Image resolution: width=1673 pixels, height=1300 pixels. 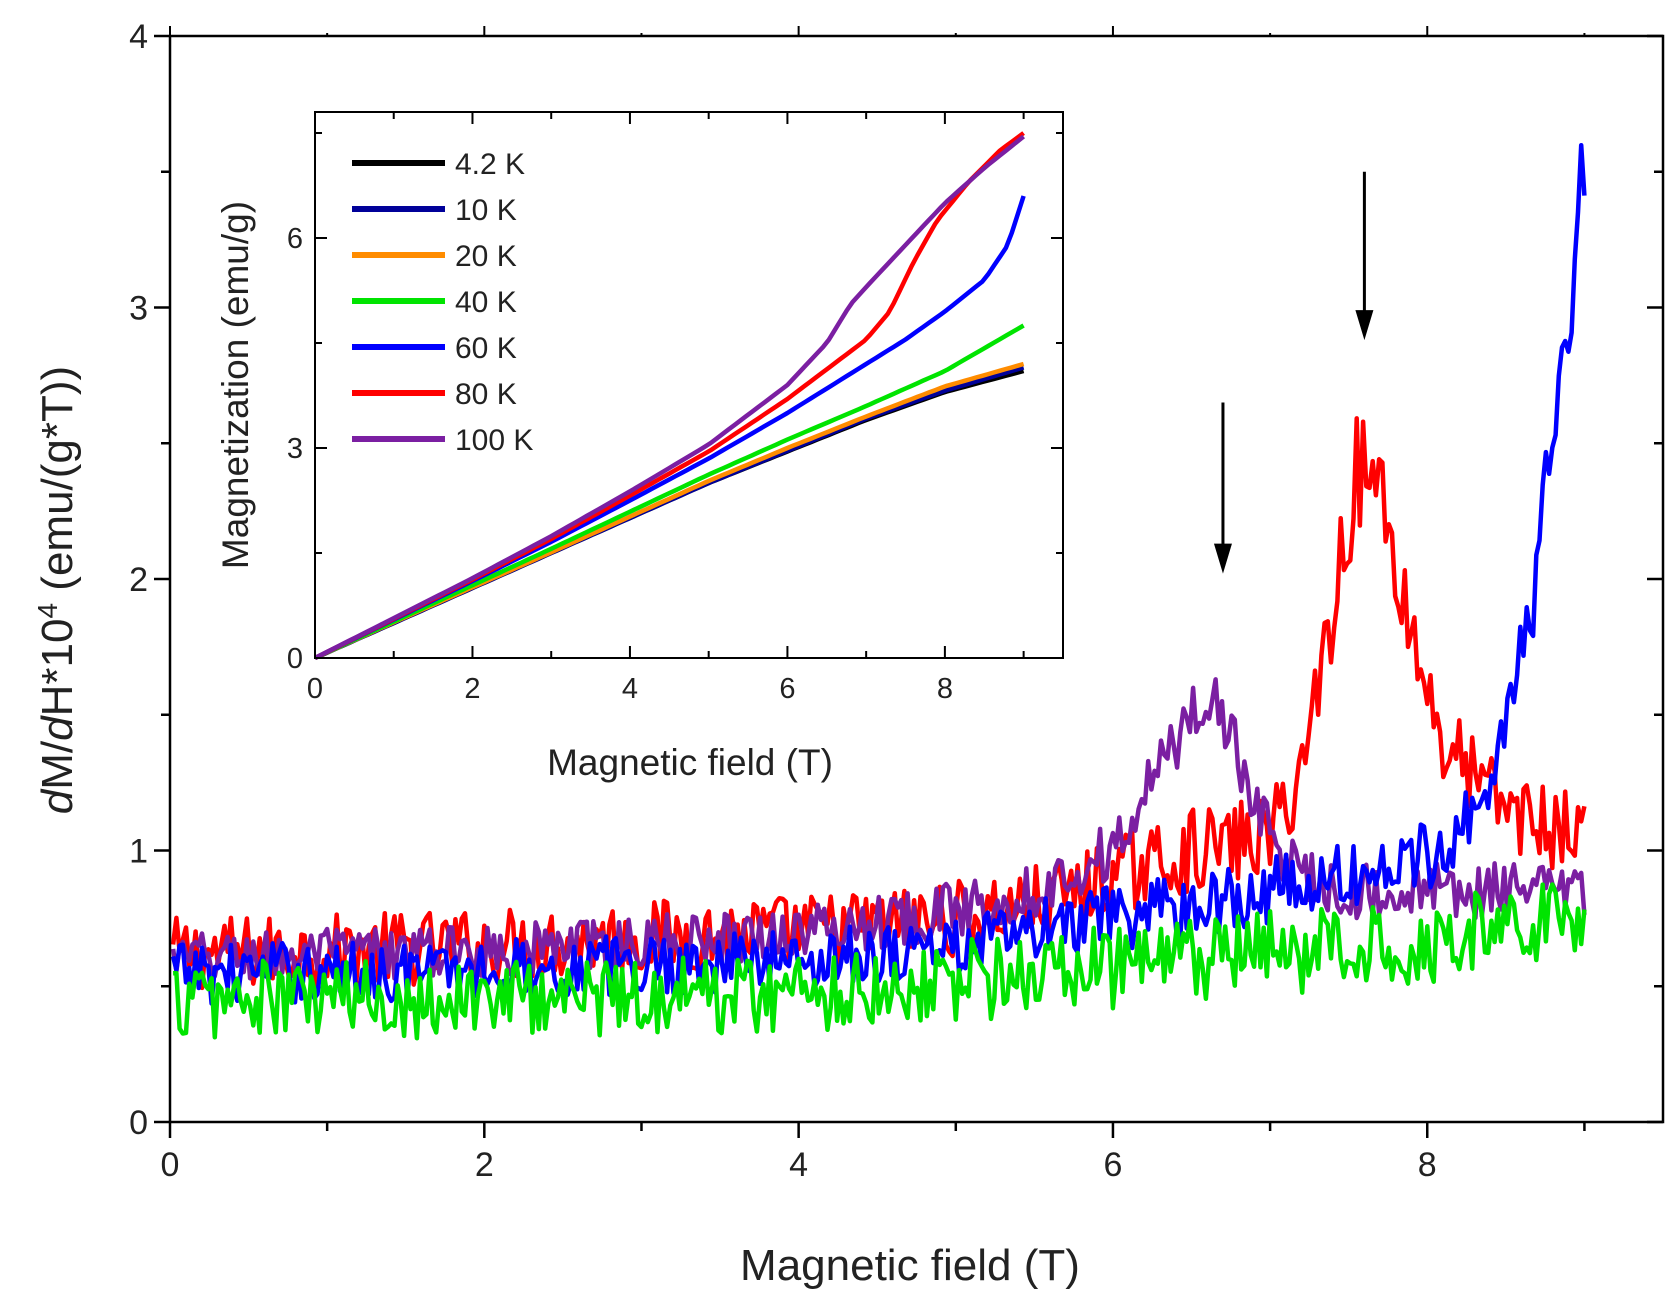 I want to click on legend-label: 20 K, so click(x=486, y=256).